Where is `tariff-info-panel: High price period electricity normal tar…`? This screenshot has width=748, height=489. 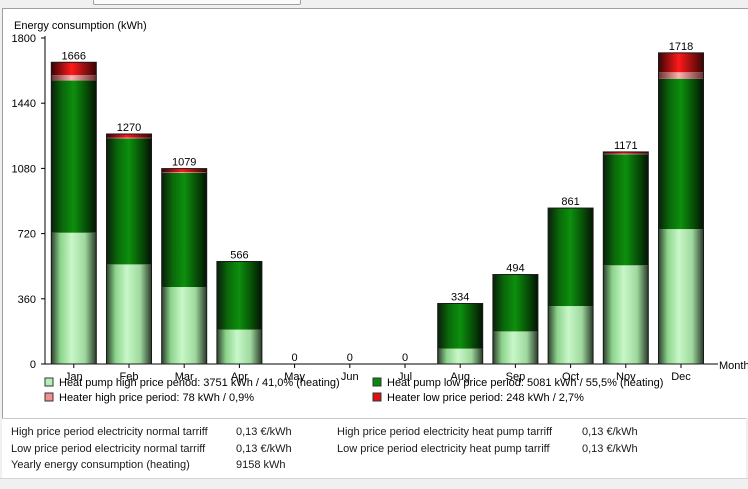 tariff-info-panel: High price period electricity normal tar… is located at coordinates (374, 448).